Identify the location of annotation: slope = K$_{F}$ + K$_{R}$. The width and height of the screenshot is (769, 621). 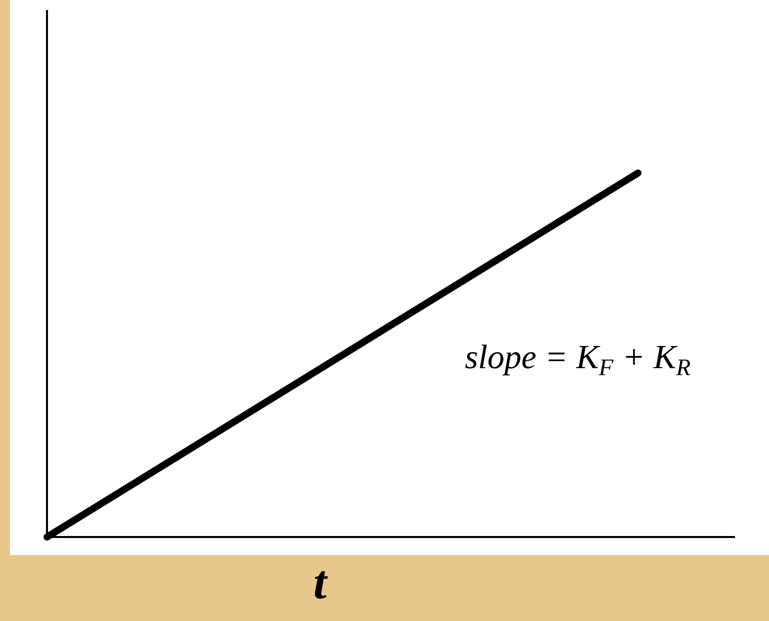
(577, 360).